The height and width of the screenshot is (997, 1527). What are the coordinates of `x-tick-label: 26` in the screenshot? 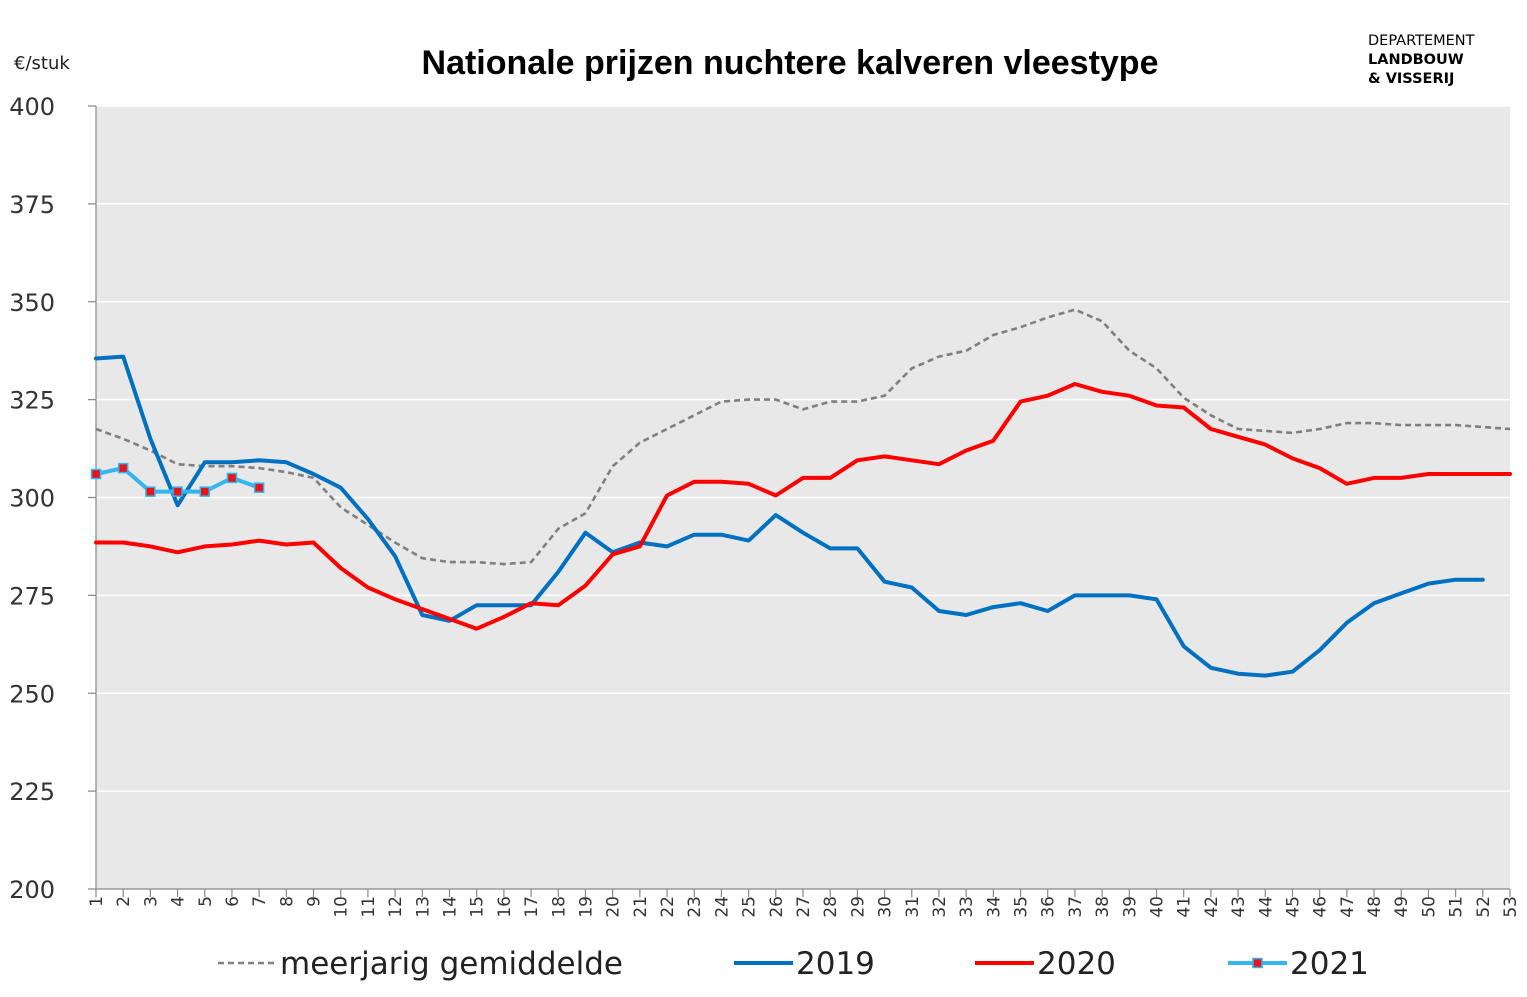 It's located at (777, 907).